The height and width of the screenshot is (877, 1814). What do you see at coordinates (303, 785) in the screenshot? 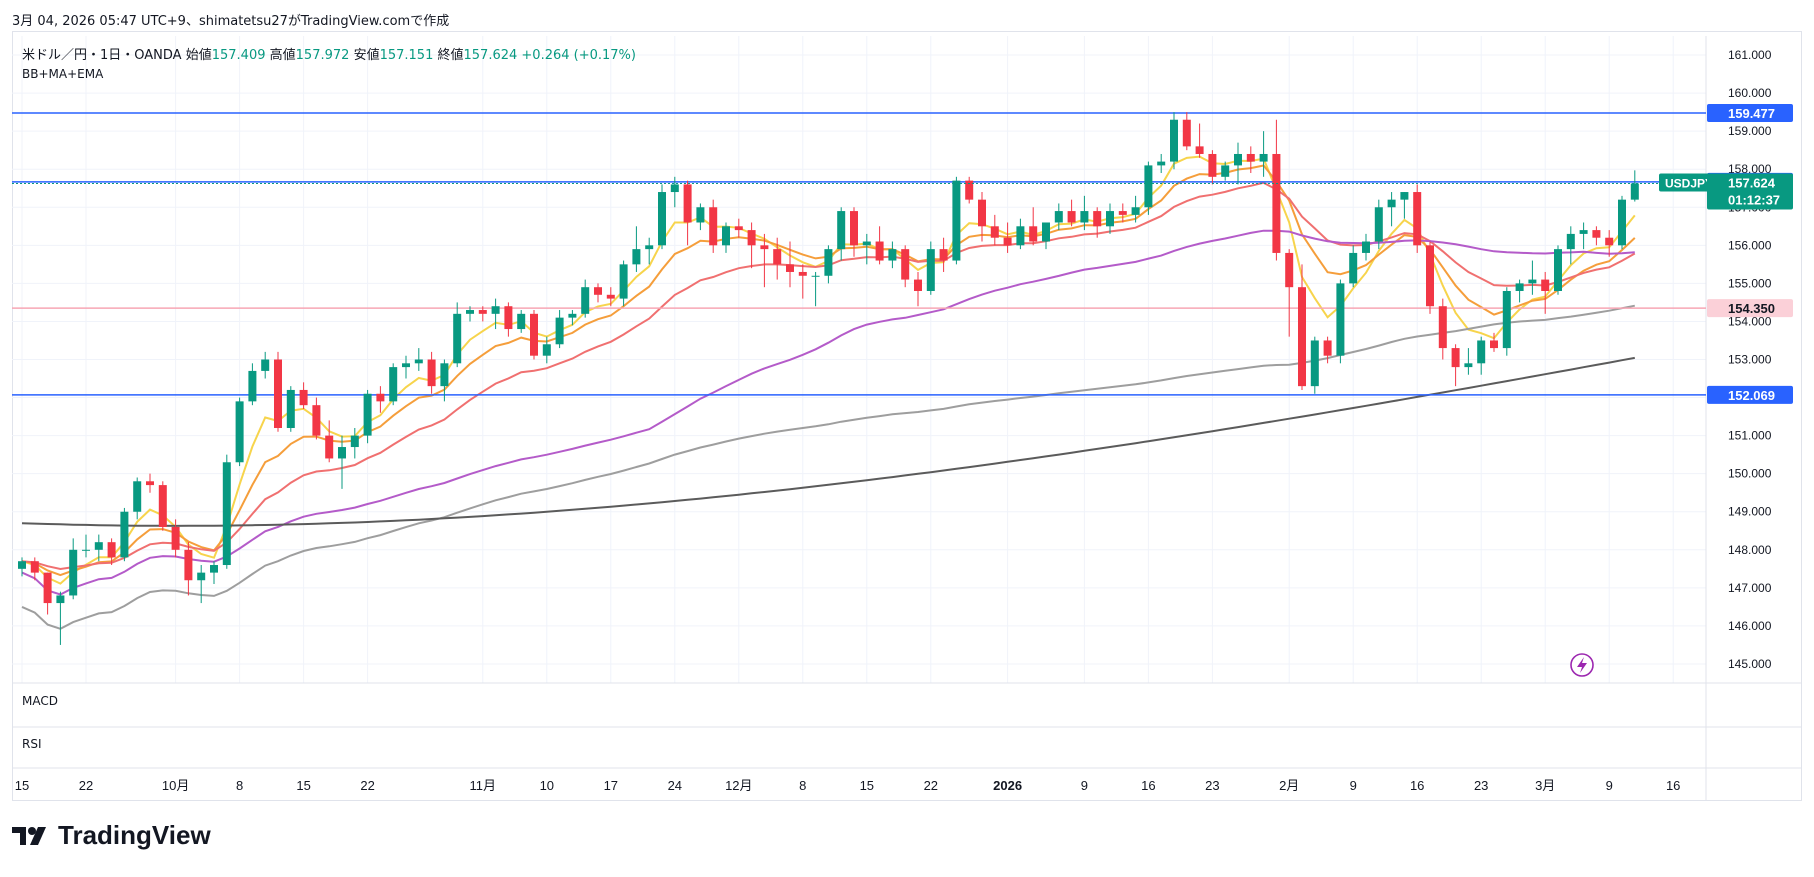
I see `x-tick-label: 15` at bounding box center [303, 785].